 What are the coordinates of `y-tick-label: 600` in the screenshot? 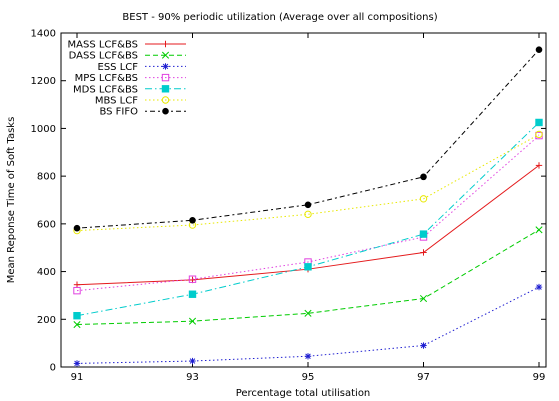 It's located at (46, 224).